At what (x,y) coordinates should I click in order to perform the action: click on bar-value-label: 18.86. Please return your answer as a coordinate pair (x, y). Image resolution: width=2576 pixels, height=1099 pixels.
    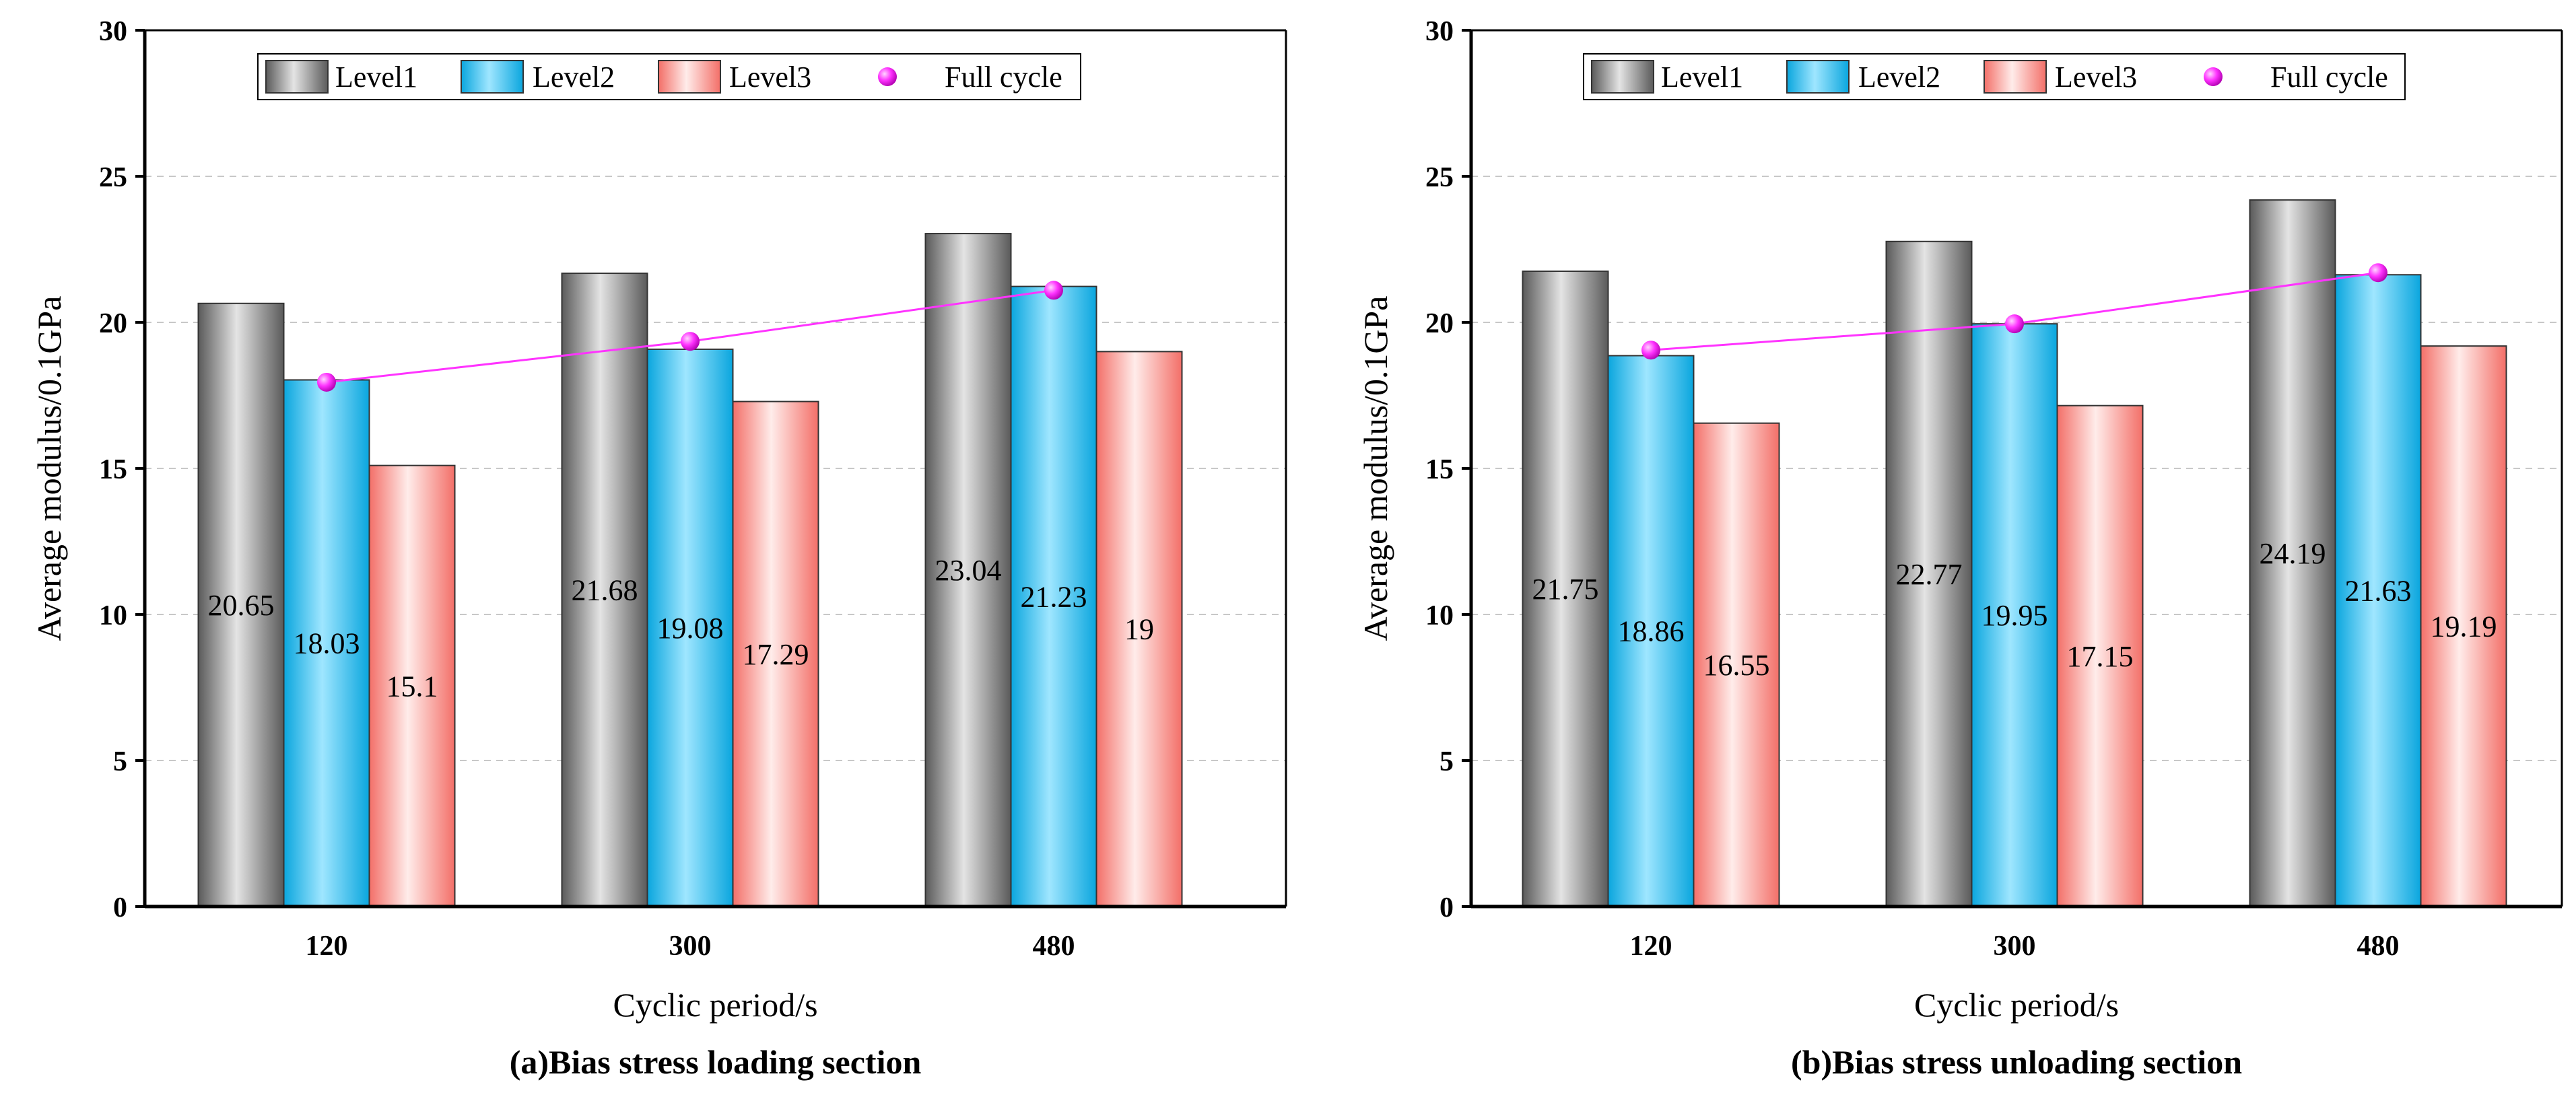
    Looking at the image, I should click on (1651, 632).